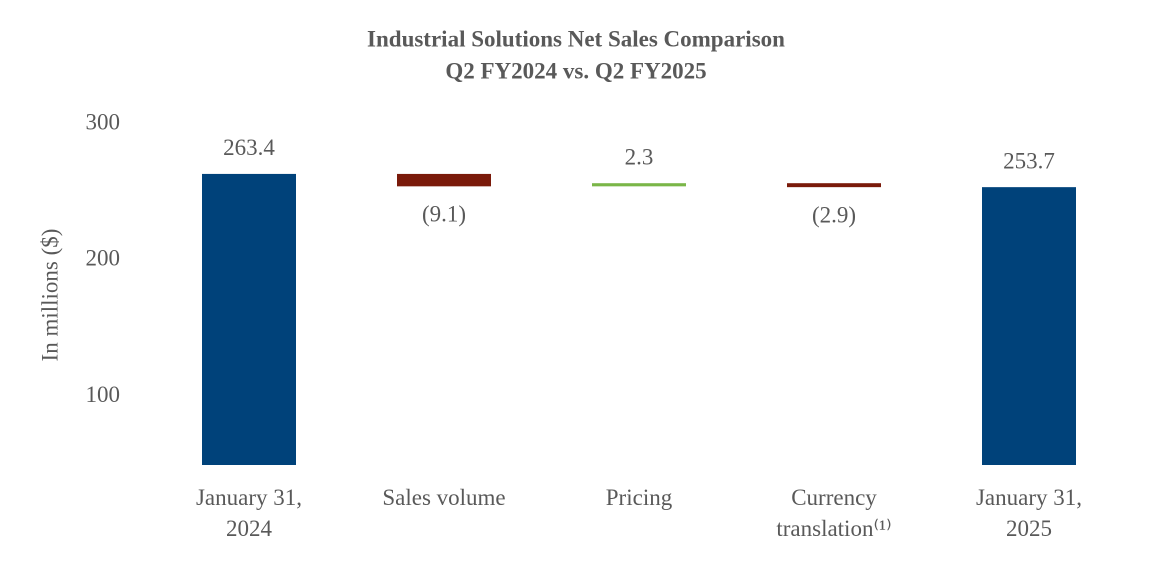 This screenshot has height=576, width=1152. What do you see at coordinates (103, 258) in the screenshot?
I see `y-tick-label: 200` at bounding box center [103, 258].